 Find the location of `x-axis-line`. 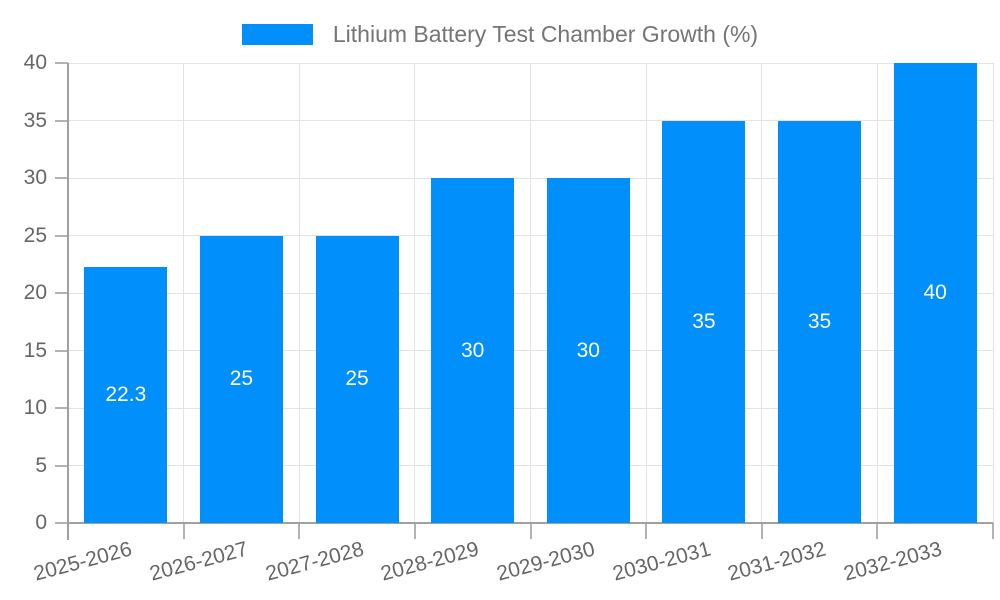

x-axis-line is located at coordinates (530, 523).